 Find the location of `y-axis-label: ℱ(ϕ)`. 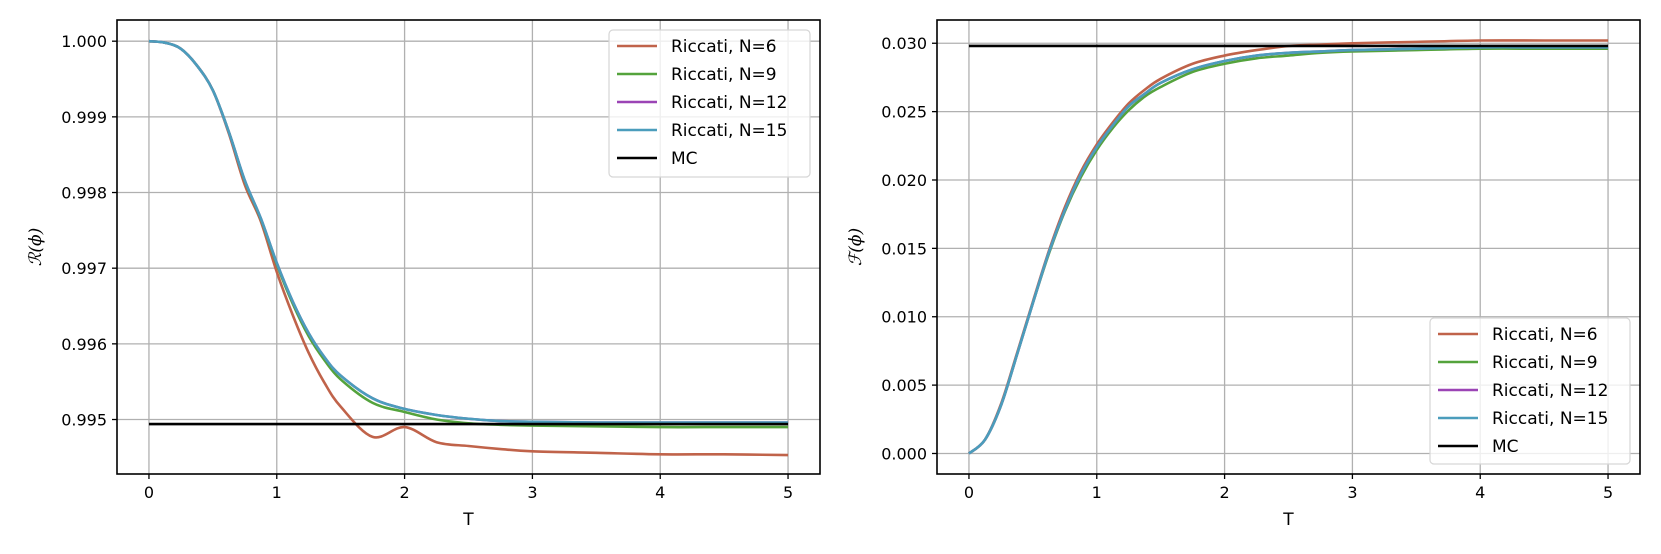

y-axis-label: ℱ(ϕ) is located at coordinates (856, 247).